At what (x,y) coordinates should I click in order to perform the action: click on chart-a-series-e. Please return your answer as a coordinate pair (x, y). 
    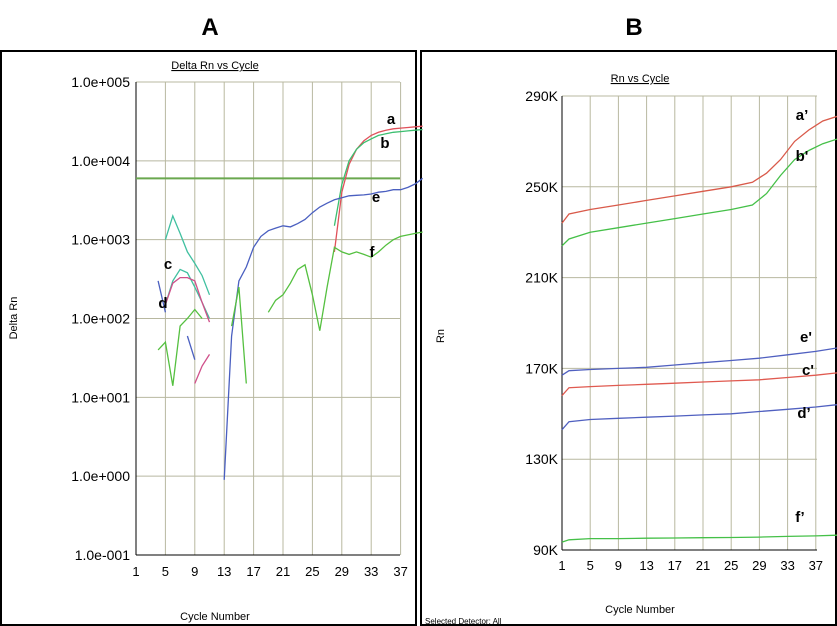
    Looking at the image, I should click on (162, 296).